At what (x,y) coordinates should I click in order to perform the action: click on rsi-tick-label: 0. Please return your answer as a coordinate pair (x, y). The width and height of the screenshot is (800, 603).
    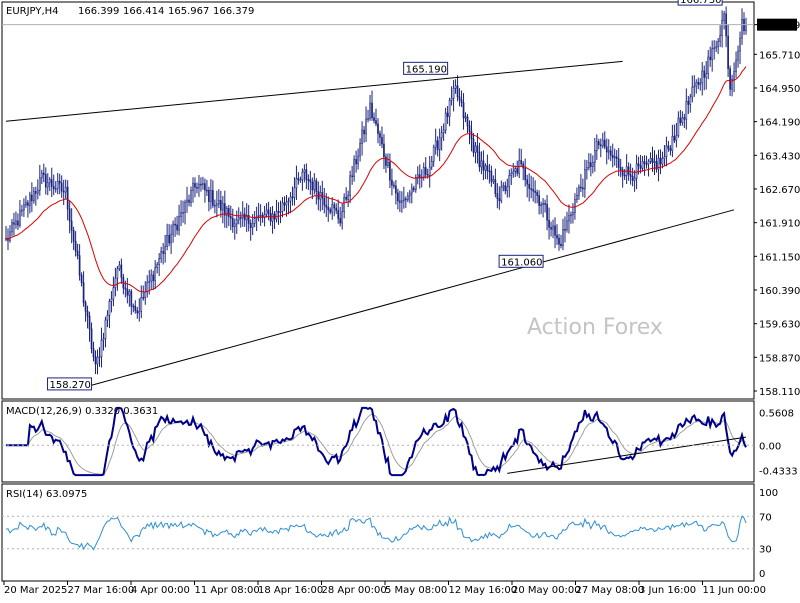
    Looking at the image, I should click on (762, 574).